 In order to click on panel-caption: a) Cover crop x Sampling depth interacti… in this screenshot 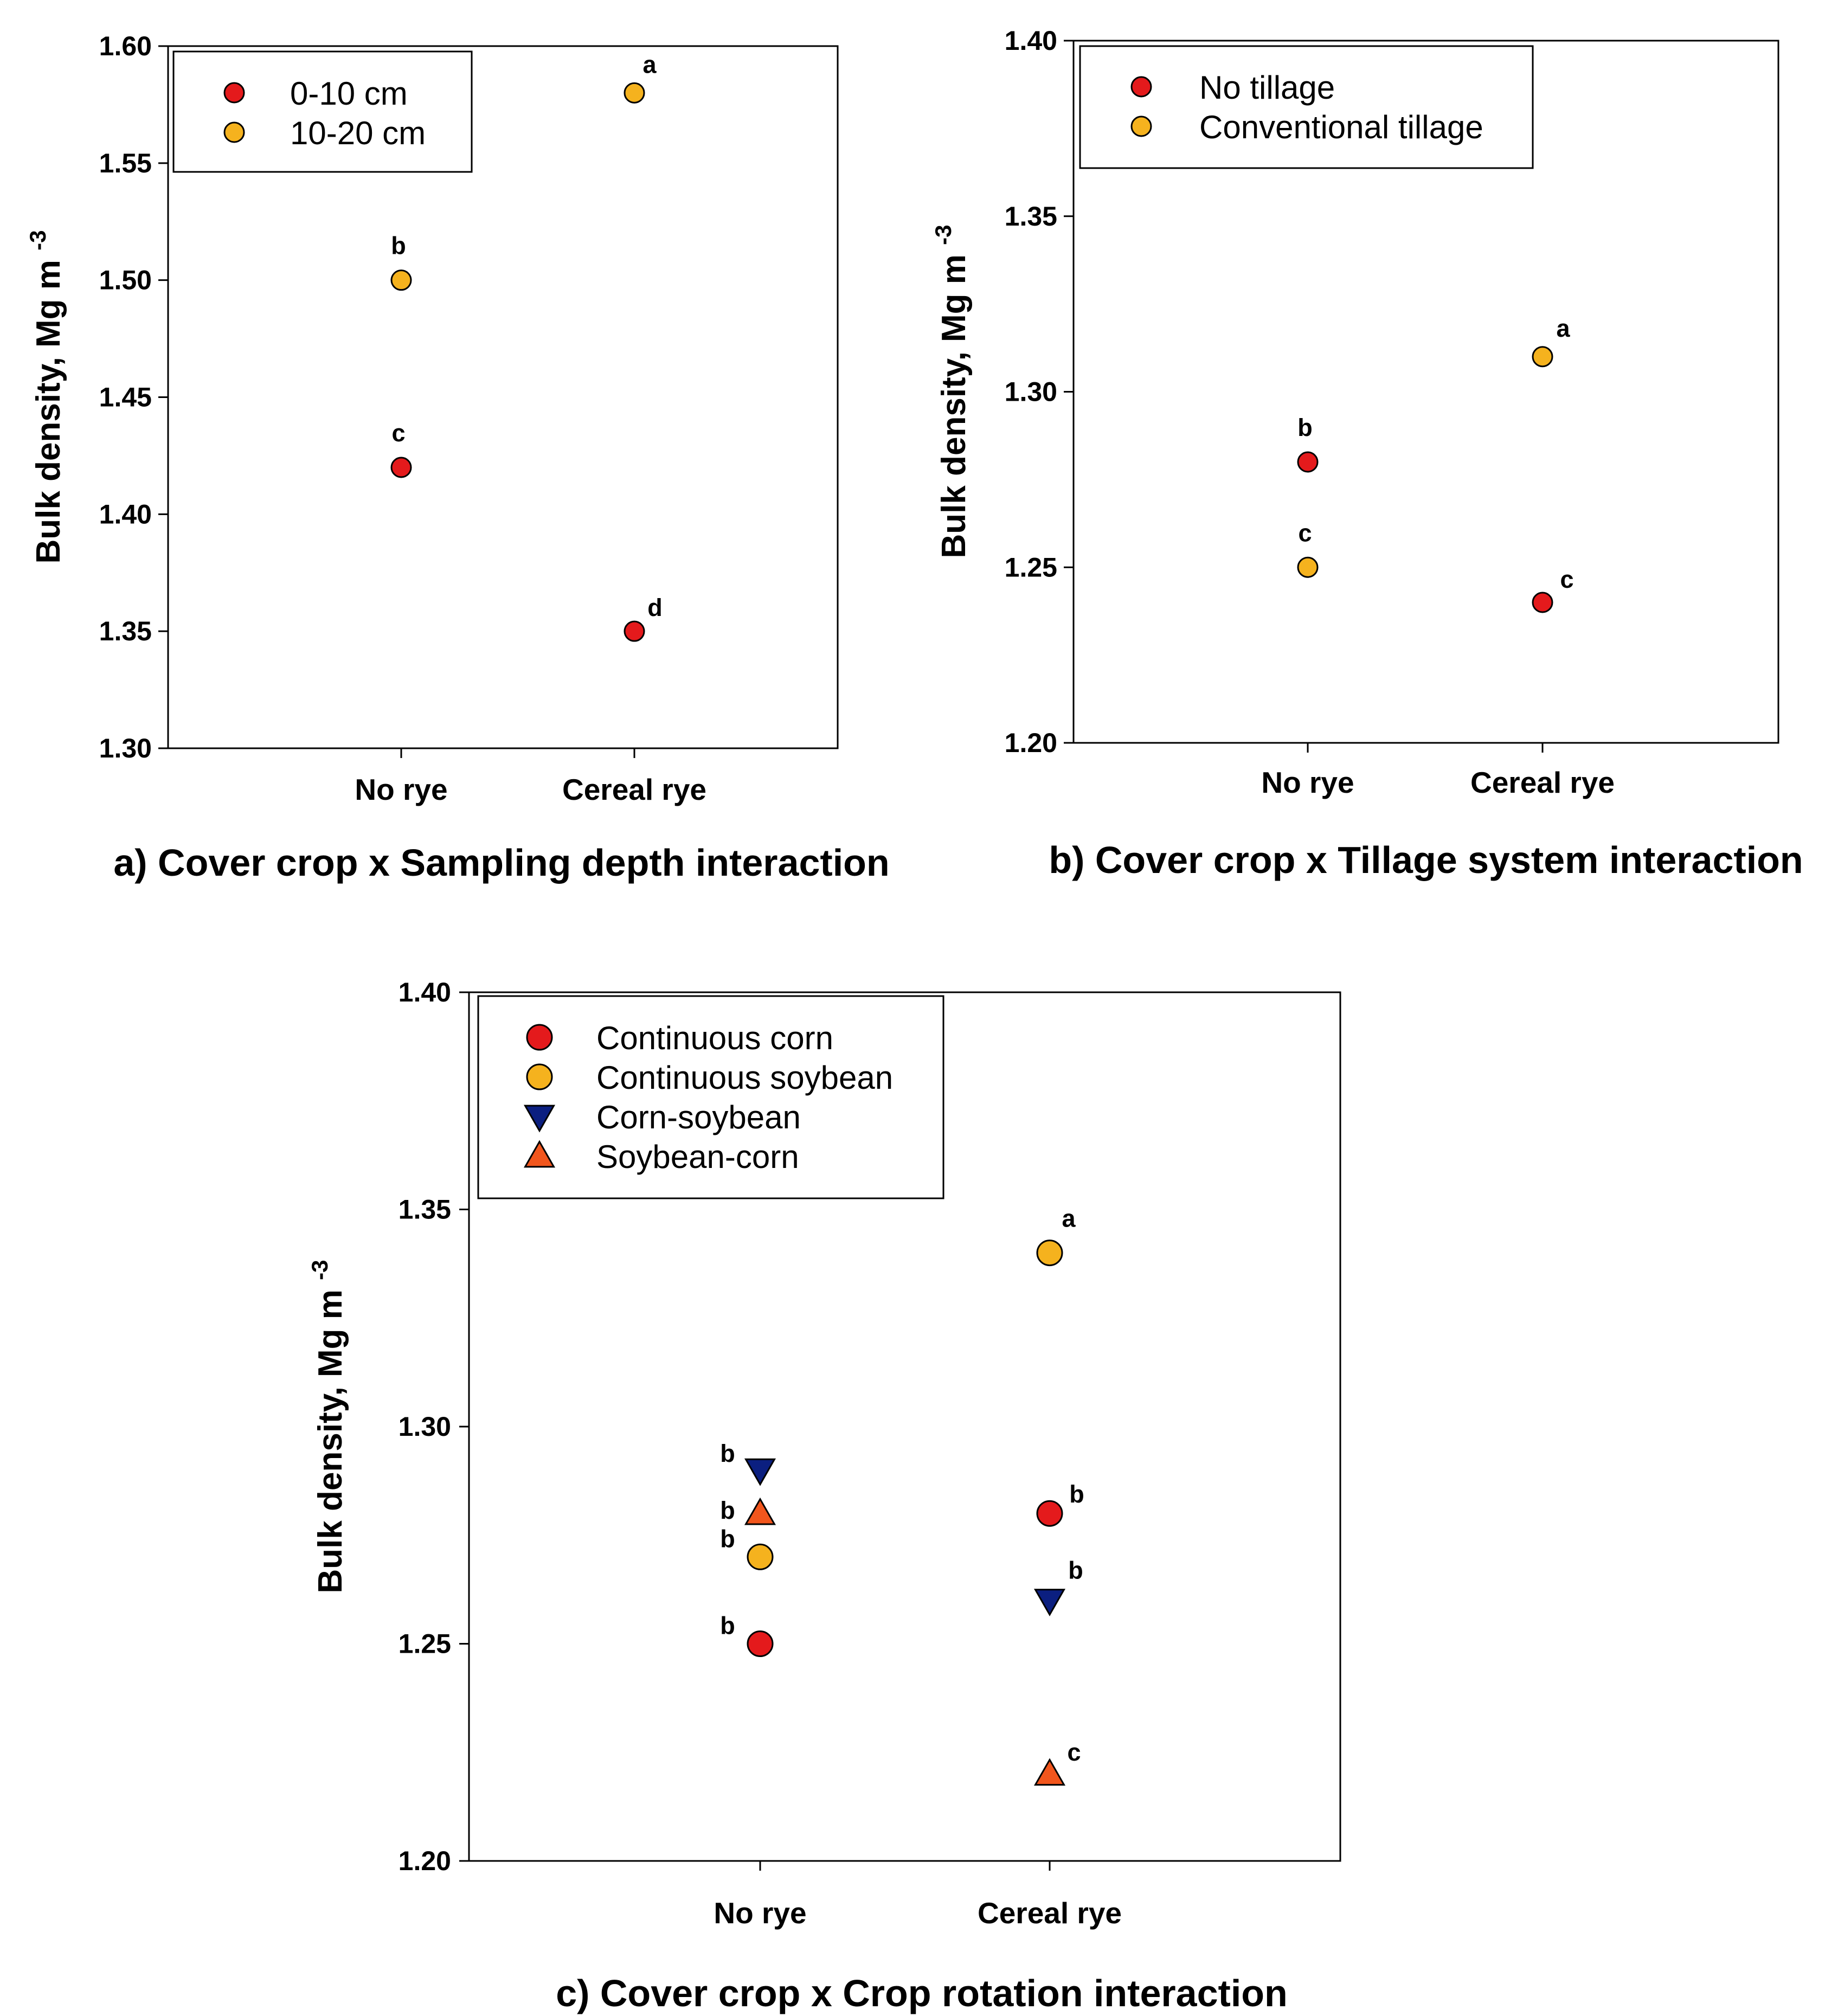, I will do `click(501, 863)`.